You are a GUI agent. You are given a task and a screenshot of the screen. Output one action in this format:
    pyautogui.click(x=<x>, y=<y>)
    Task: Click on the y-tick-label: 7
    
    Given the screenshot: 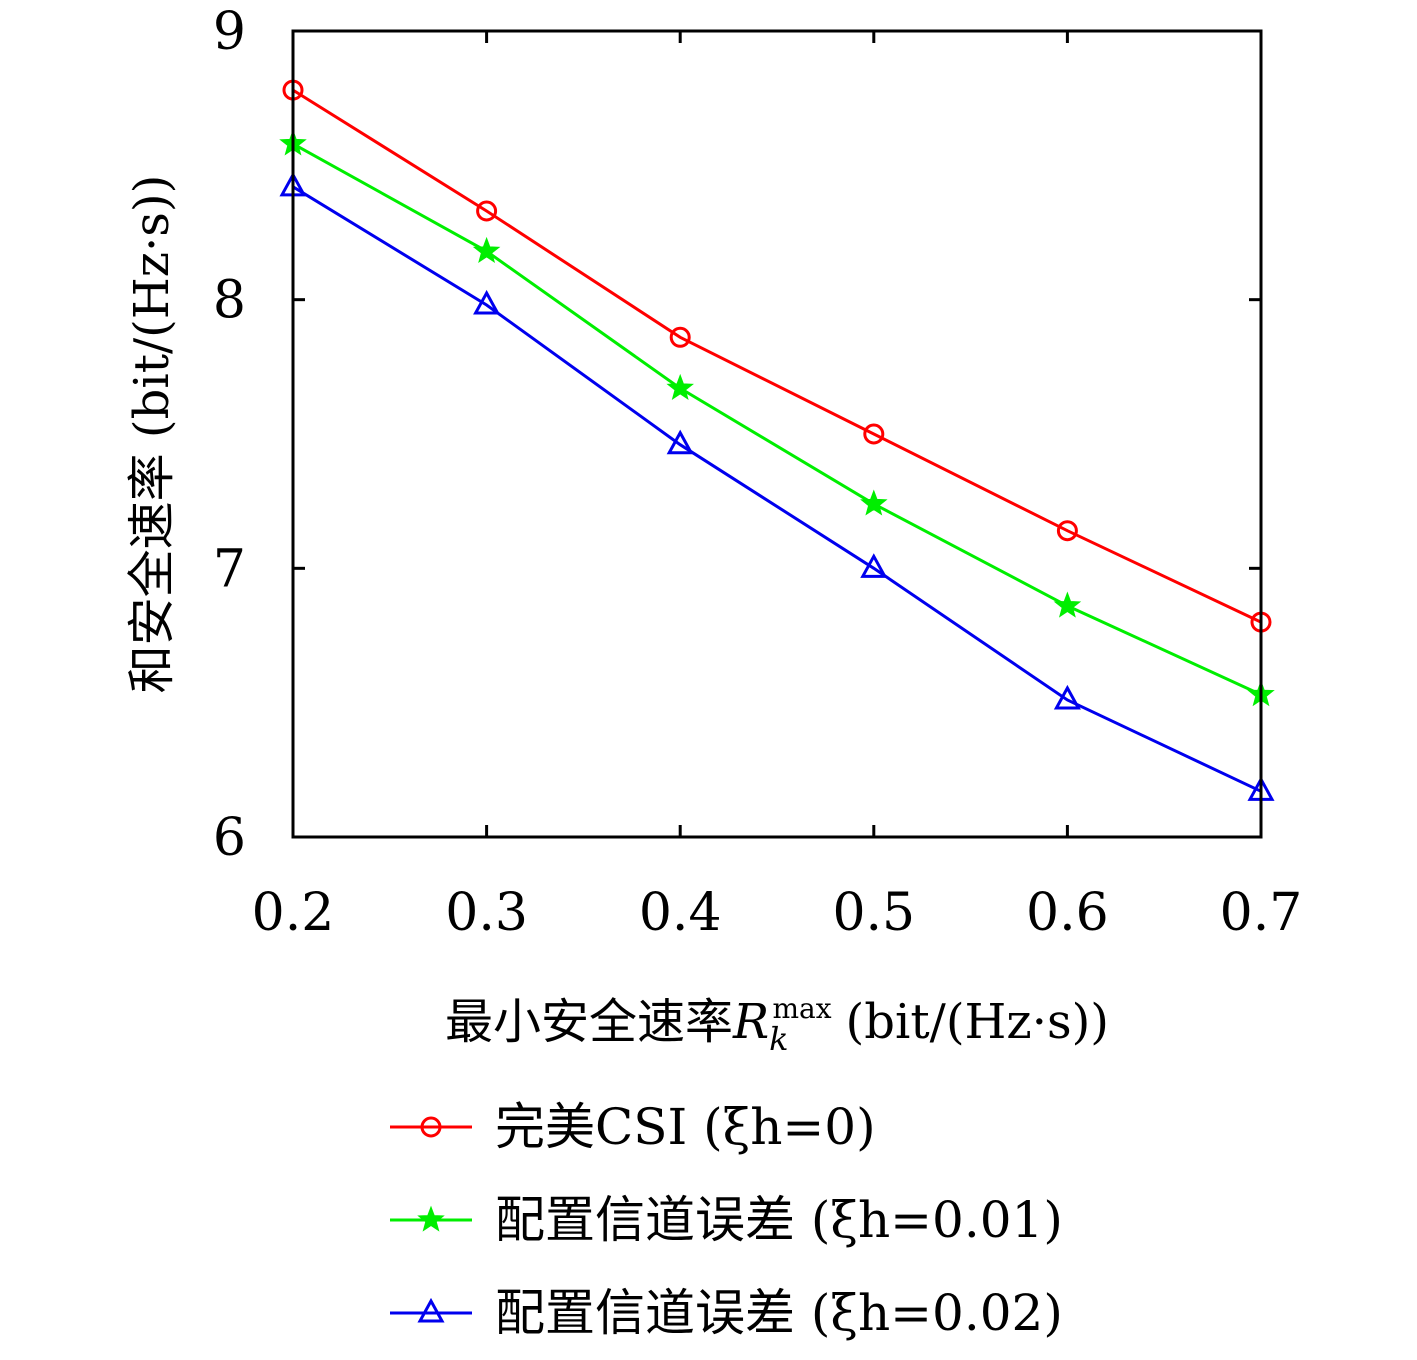 What is the action you would take?
    pyautogui.click(x=229, y=569)
    